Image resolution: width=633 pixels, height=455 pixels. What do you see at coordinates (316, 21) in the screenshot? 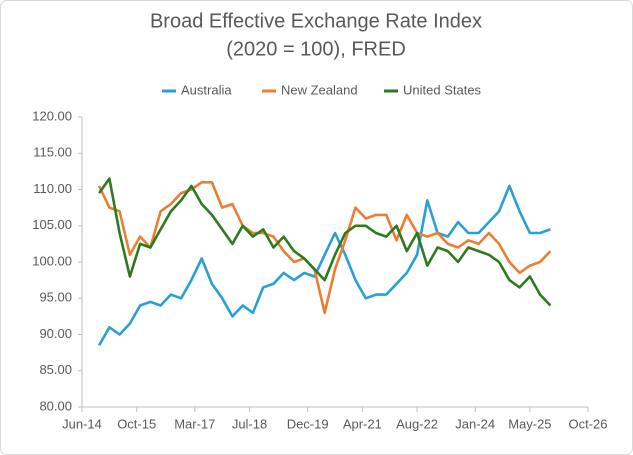
I see `chart-title: Broad Effective Exchange Rate Index` at bounding box center [316, 21].